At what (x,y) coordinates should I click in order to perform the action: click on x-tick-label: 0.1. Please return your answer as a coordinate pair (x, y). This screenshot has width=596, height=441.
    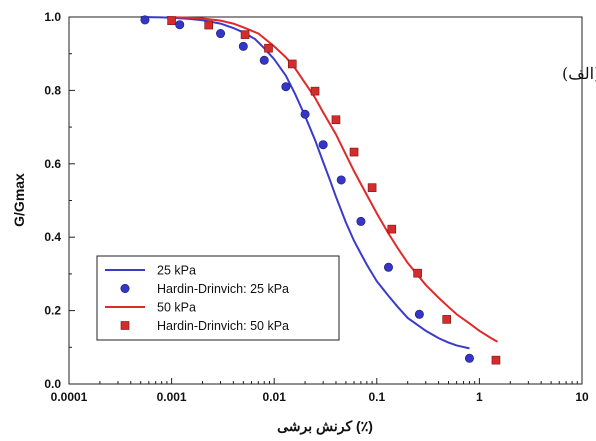
    Looking at the image, I should click on (376, 397).